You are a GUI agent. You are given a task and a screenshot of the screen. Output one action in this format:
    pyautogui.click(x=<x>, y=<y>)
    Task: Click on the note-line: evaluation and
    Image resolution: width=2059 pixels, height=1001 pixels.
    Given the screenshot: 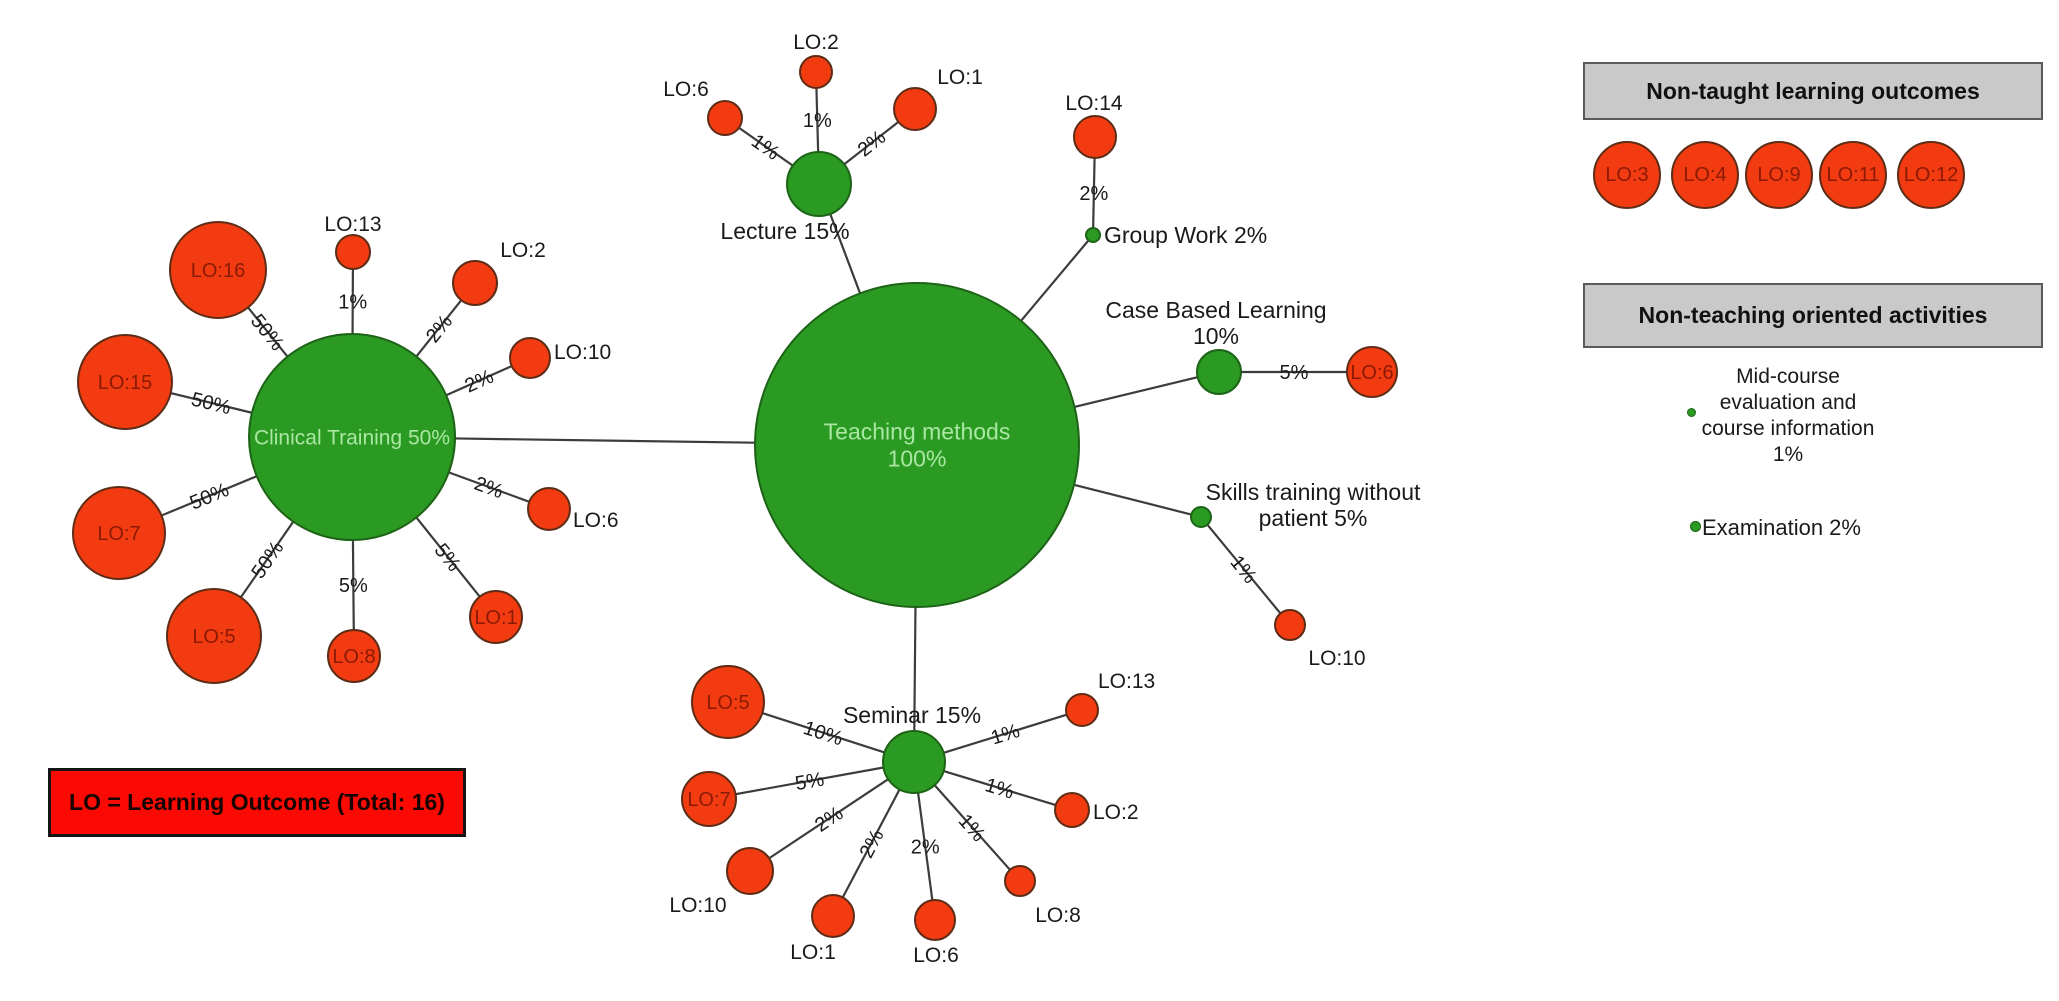 What is the action you would take?
    pyautogui.click(x=1788, y=402)
    